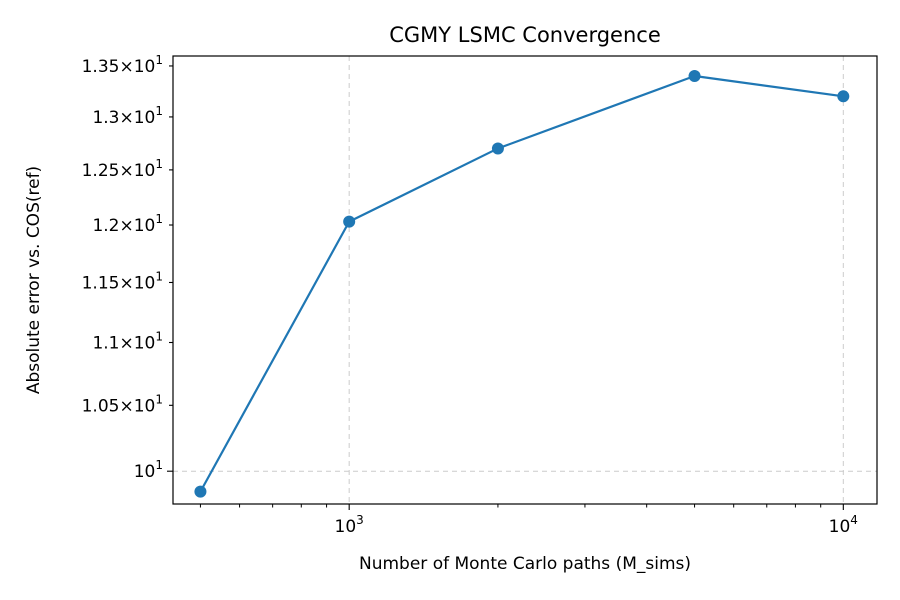 This screenshot has height=600, width=900. Describe the element at coordinates (122, 404) in the screenshot. I see `y-tick-label: 1.05×101` at that location.